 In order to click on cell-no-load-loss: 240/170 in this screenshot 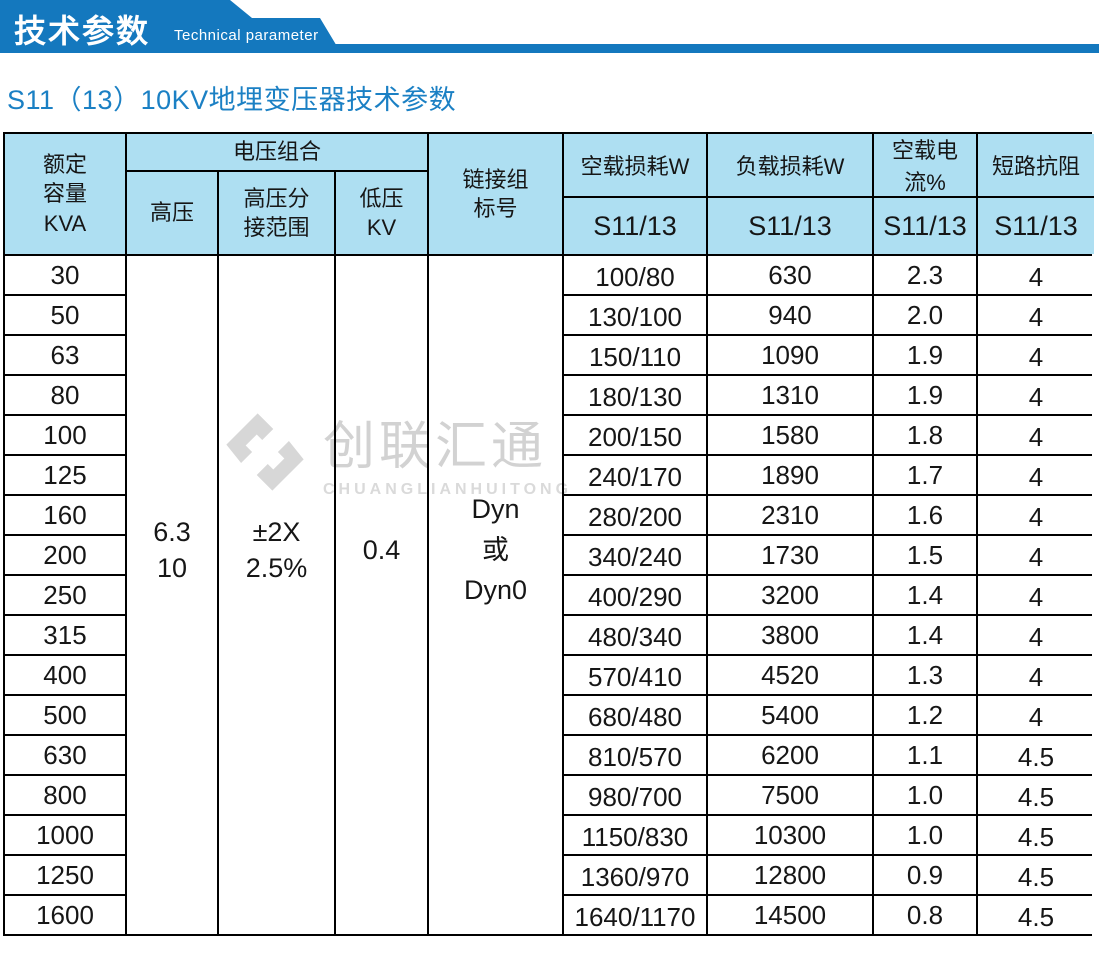, I will do `click(635, 475)`.